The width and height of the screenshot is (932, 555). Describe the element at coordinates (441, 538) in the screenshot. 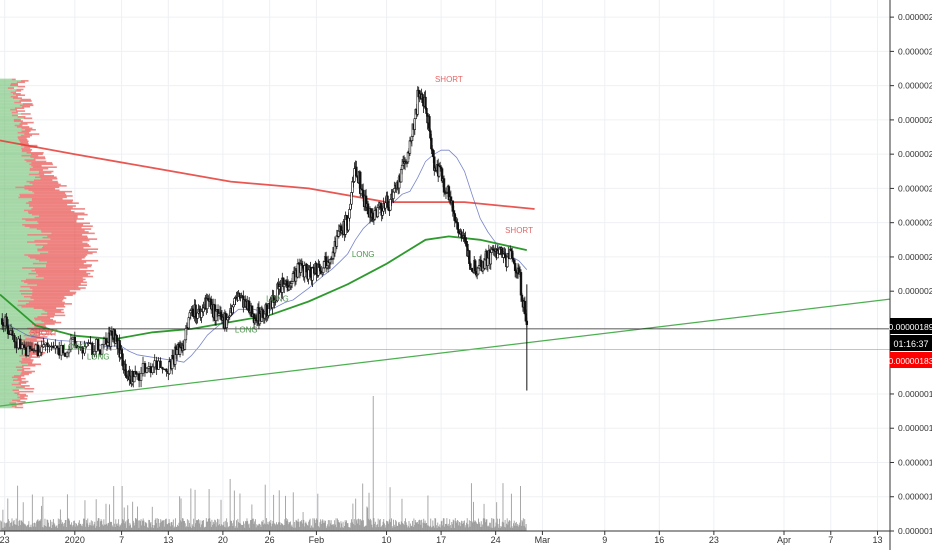

I see `time-axis: 23 2020 7 13 20 26 Feb 10 17 24 Mar 9 16 23 Apr 7 13` at that location.